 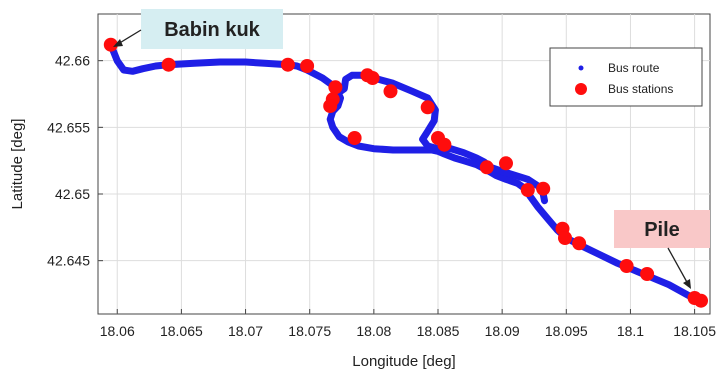 I want to click on legend-station-marker, so click(x=581, y=89).